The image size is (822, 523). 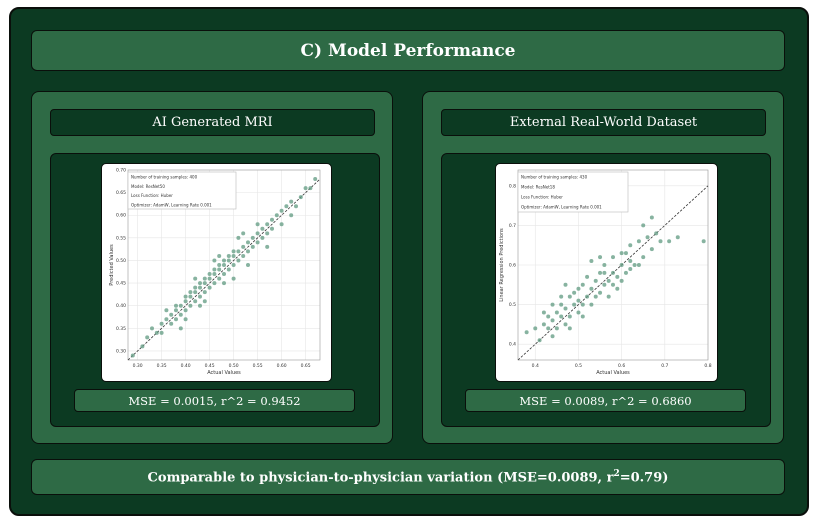 I want to click on y-tick-label: 0.55, so click(x=121, y=238).